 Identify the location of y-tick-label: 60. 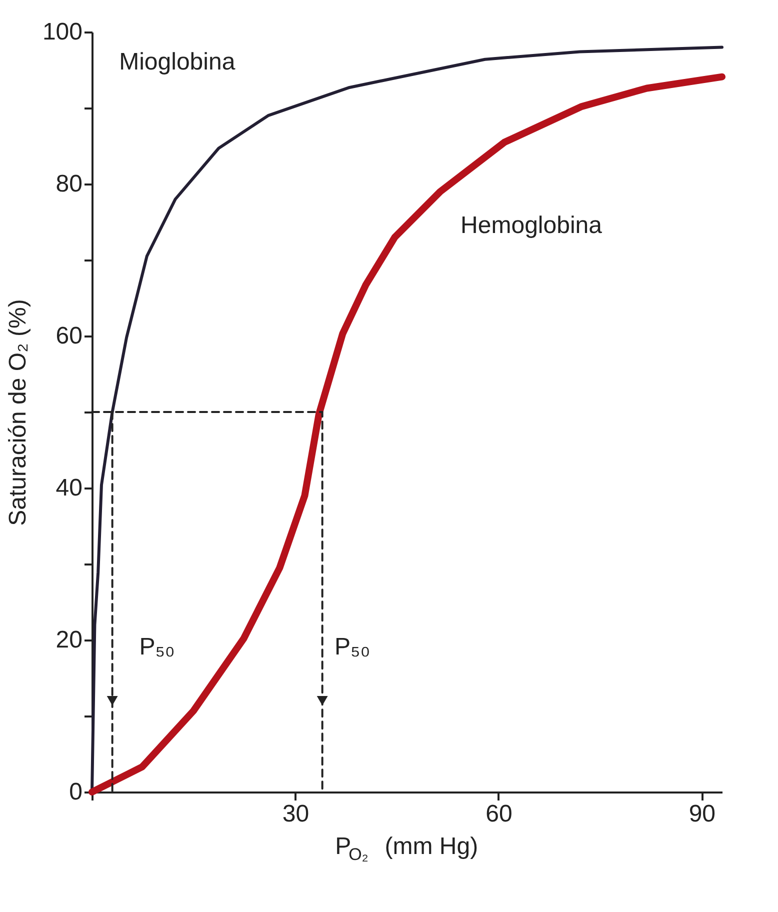
(69, 336).